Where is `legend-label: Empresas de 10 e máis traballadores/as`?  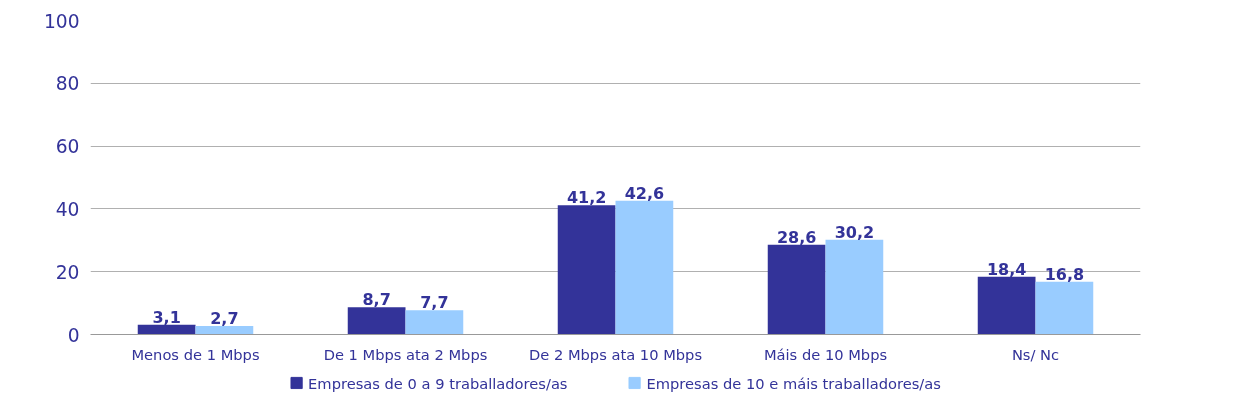 legend-label: Empresas de 10 e máis traballadores/as is located at coordinates (793, 382).